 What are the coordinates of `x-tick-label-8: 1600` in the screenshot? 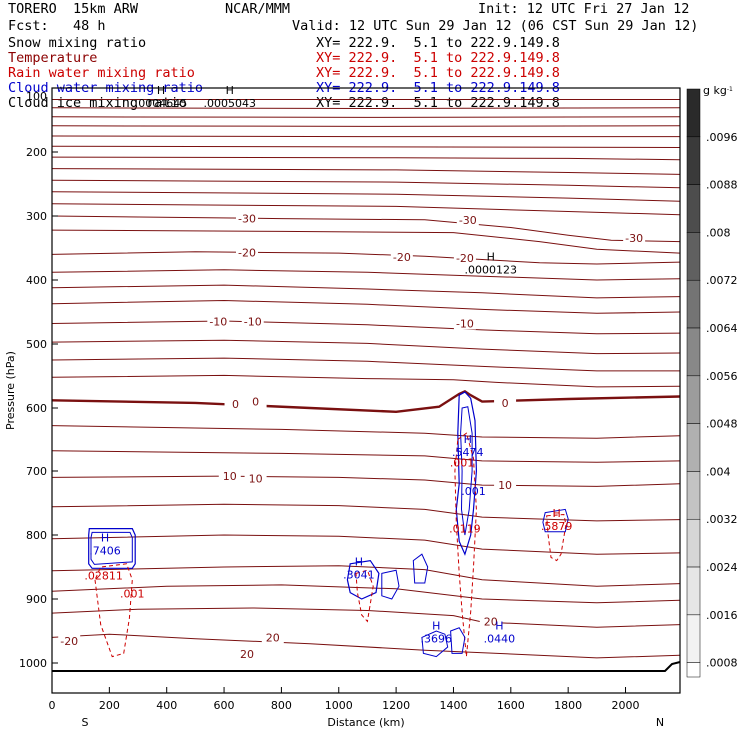 It's located at (511, 705).